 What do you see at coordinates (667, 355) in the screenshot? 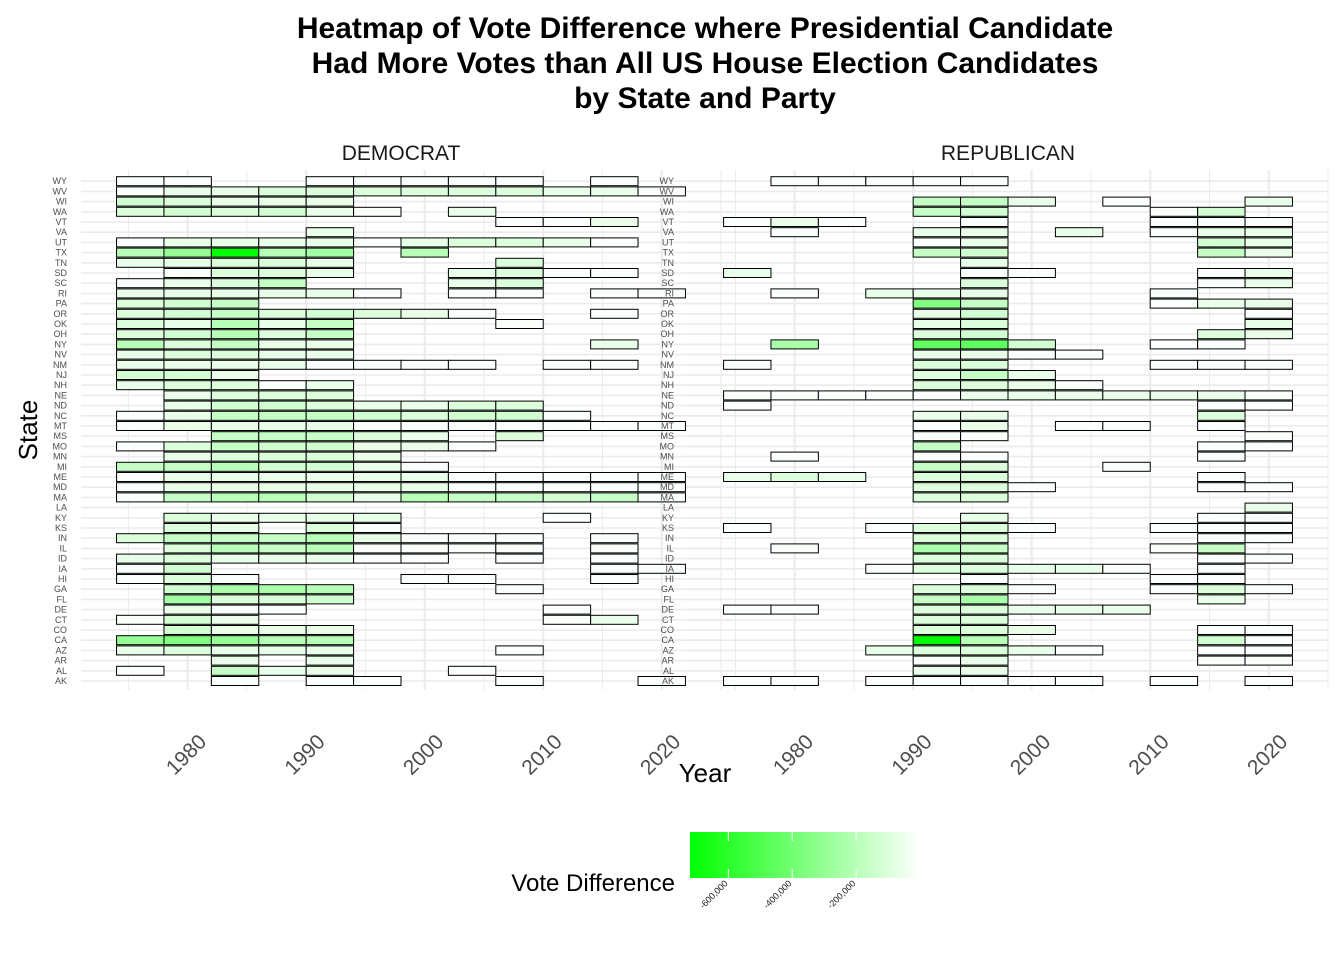
I see `state-tick-label: NV` at bounding box center [667, 355].